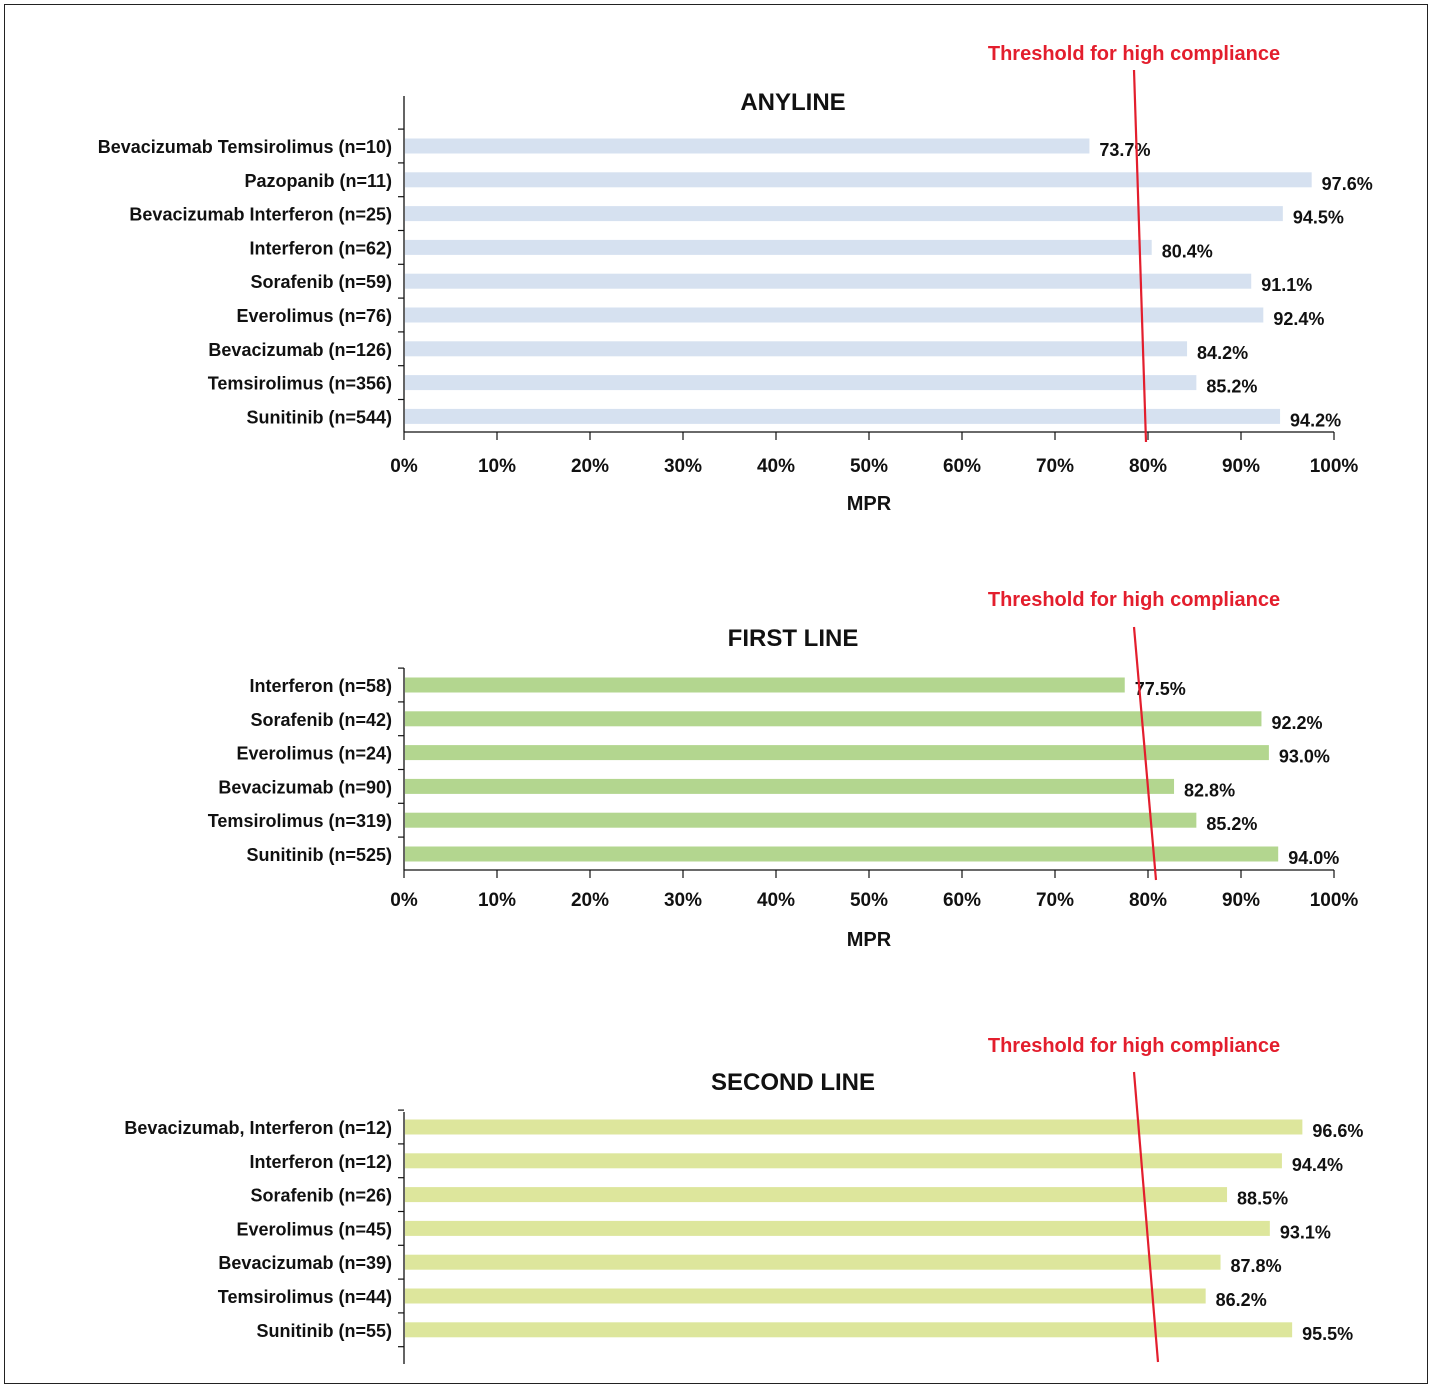  I want to click on value-label: 84.2%, so click(1222, 353).